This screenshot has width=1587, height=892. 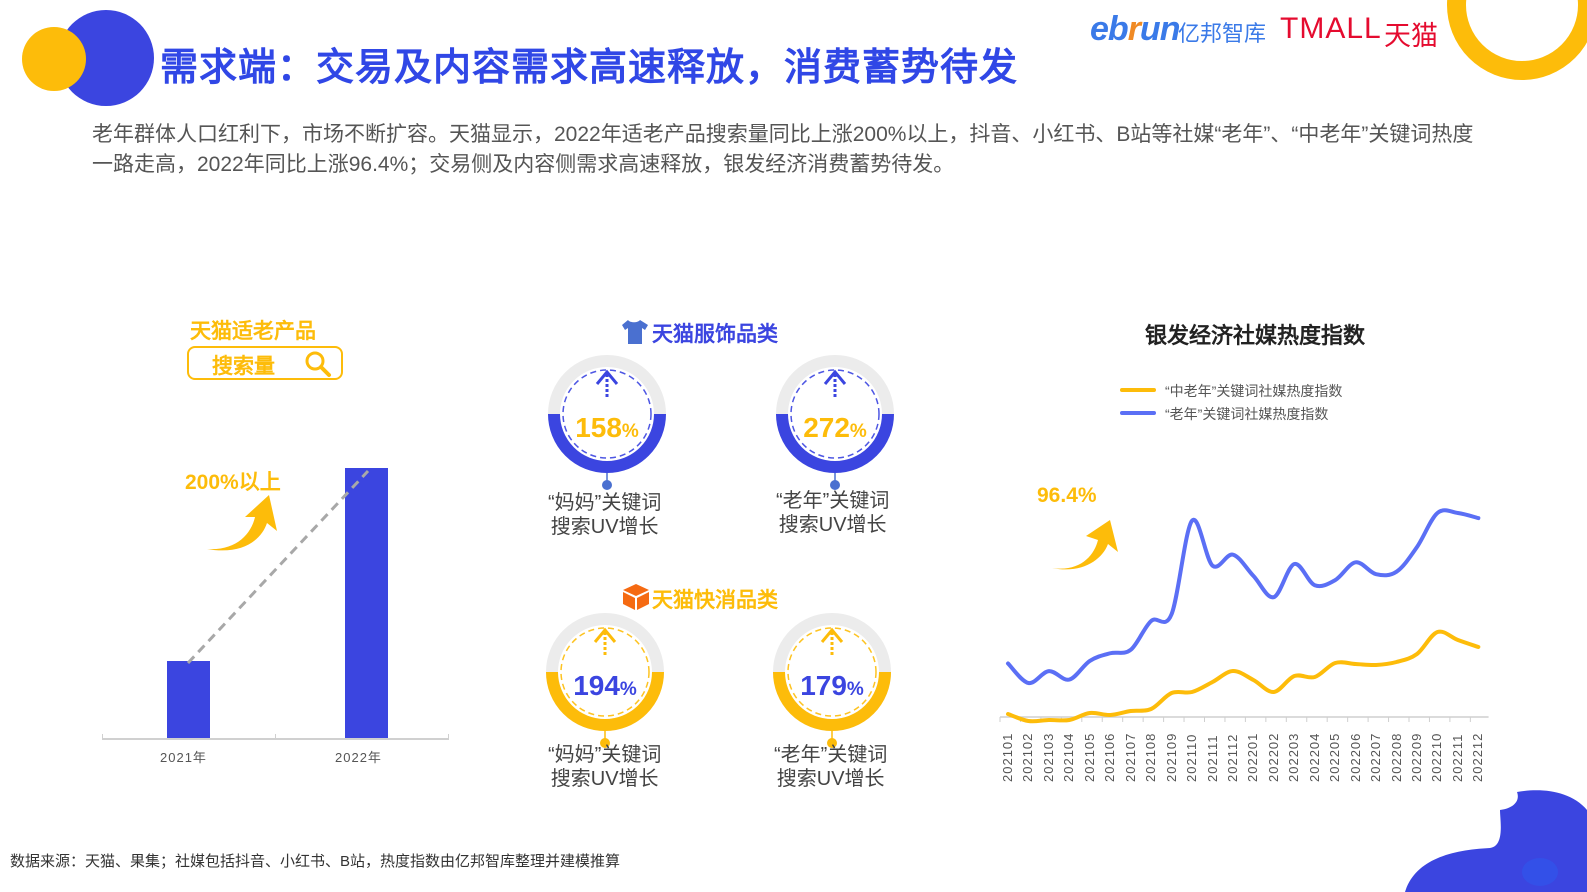 What do you see at coordinates (1335, 757) in the screenshot?
I see `line-chart-x-label: 202205` at bounding box center [1335, 757].